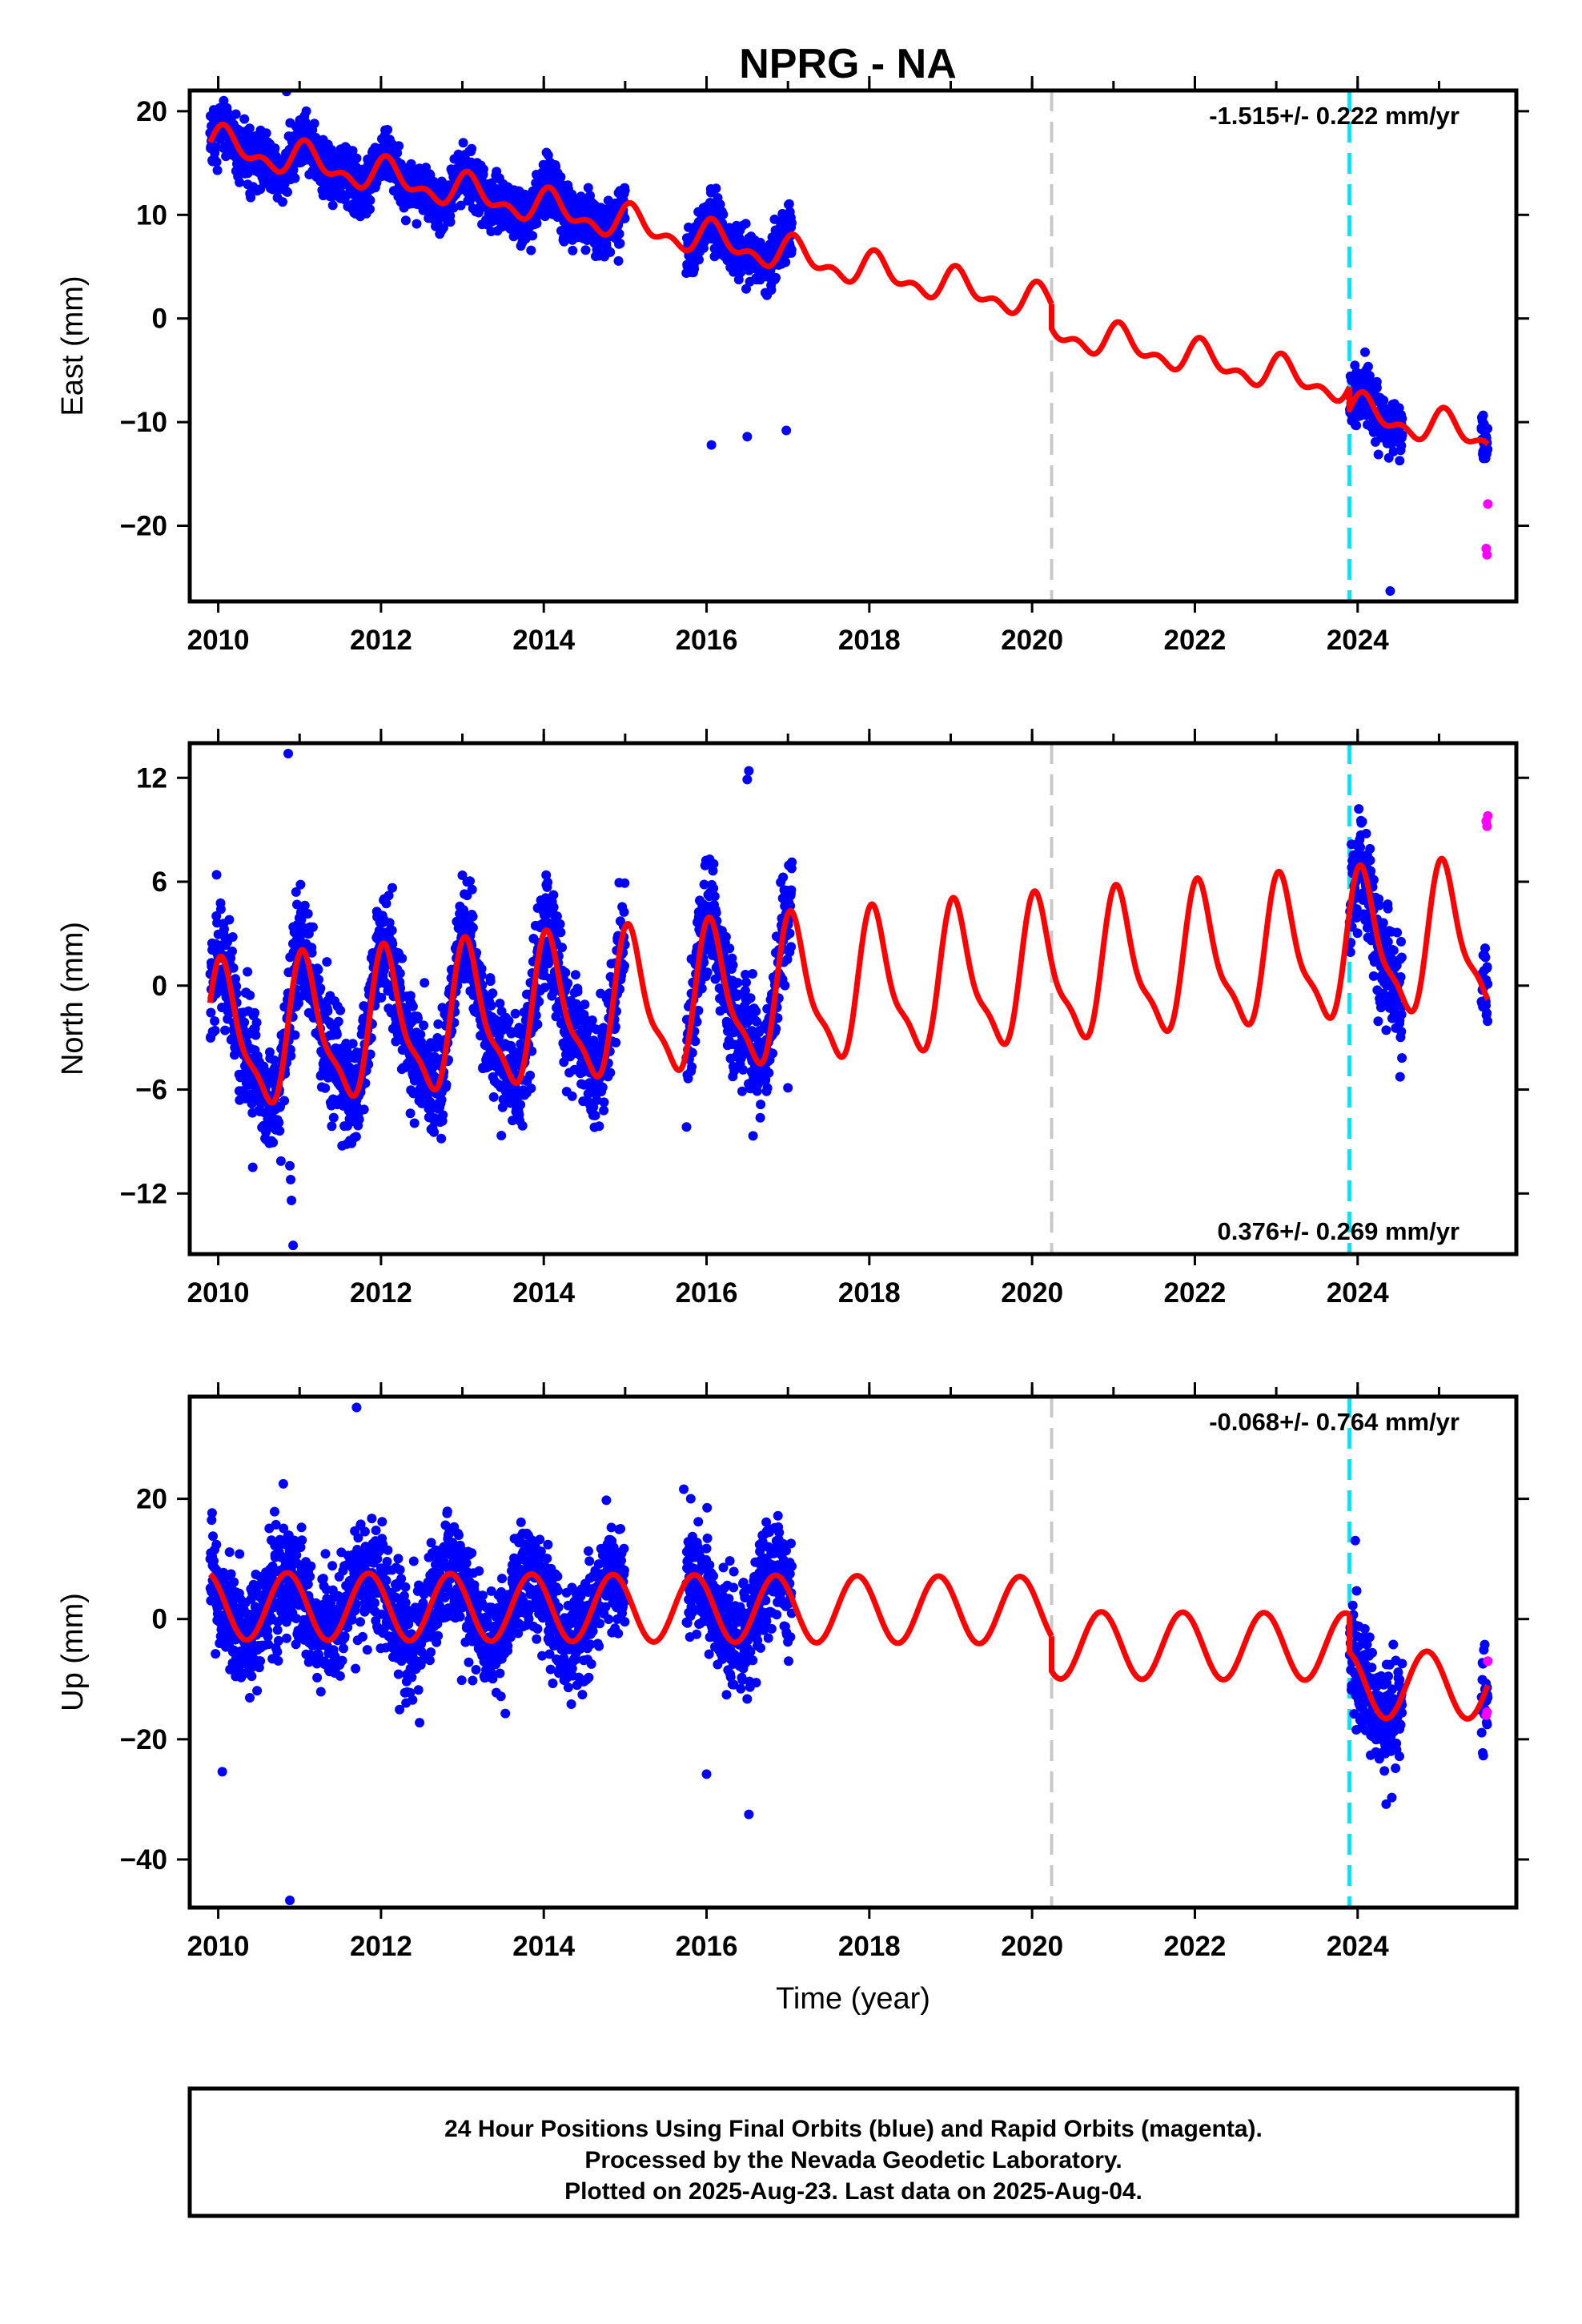 Image resolution: width=1582 pixels, height=2324 pixels. What do you see at coordinates (151, 1090) in the screenshot?
I see `north-y-tick-label: −6` at bounding box center [151, 1090].